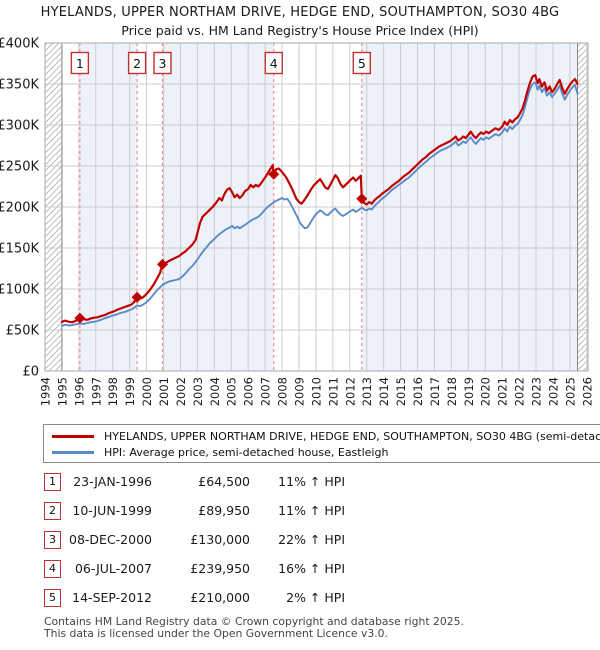  Describe the element at coordinates (23, 331) in the screenshot. I see `y-tick-label: £50K` at that location.